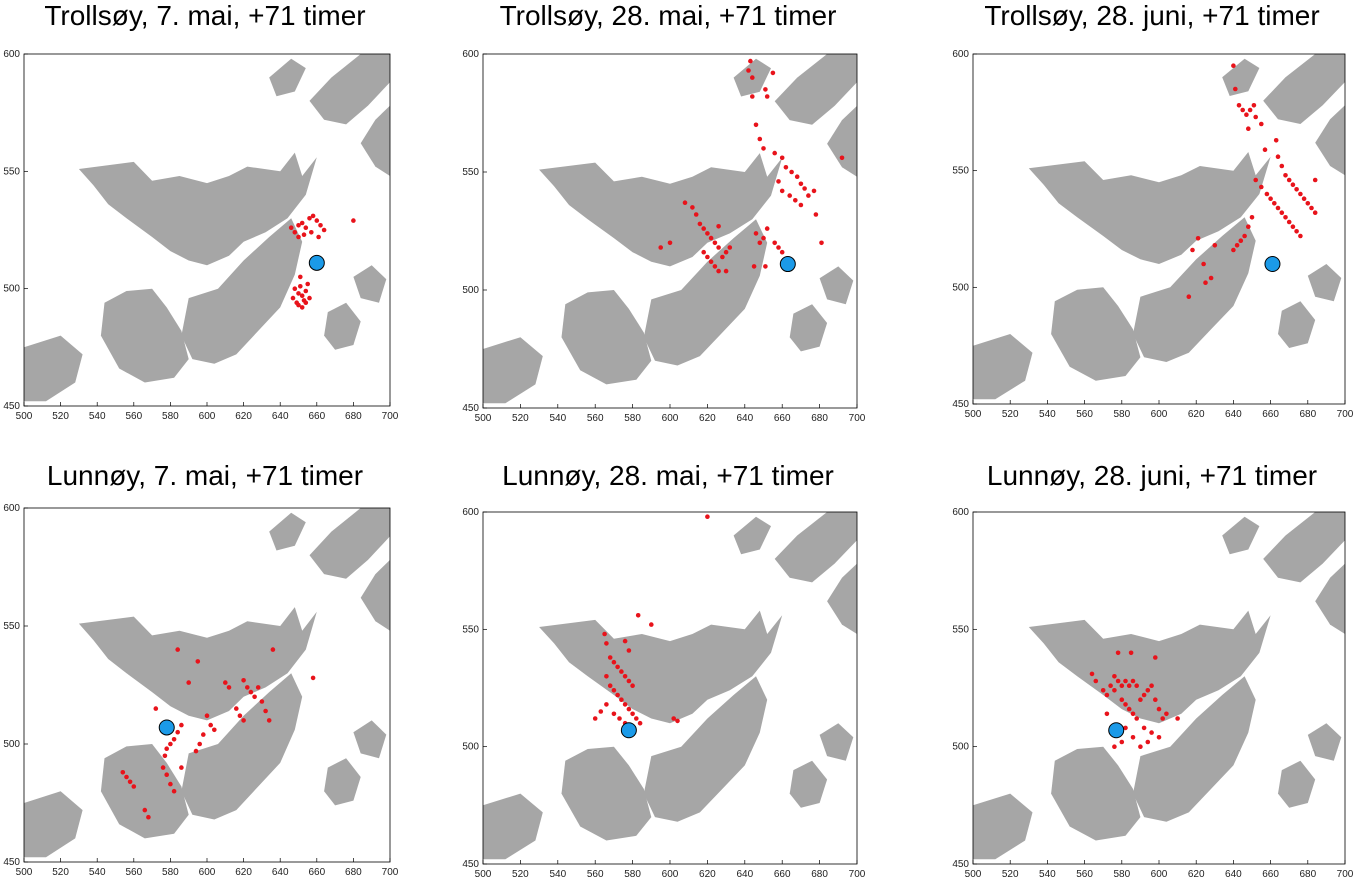 This screenshot has width=1356, height=886. What do you see at coordinates (133, 416) in the screenshot?
I see `x-tick-label: 560` at bounding box center [133, 416].